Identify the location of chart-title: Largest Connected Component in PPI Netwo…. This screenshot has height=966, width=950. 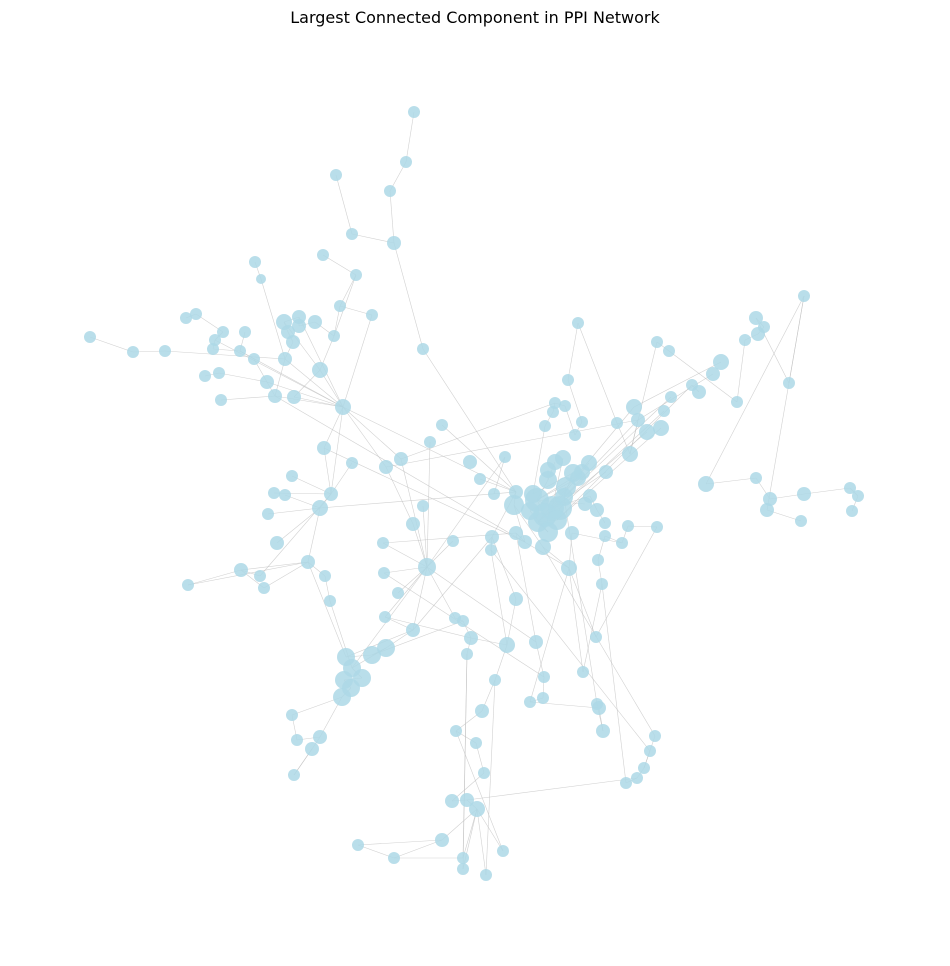
(475, 17).